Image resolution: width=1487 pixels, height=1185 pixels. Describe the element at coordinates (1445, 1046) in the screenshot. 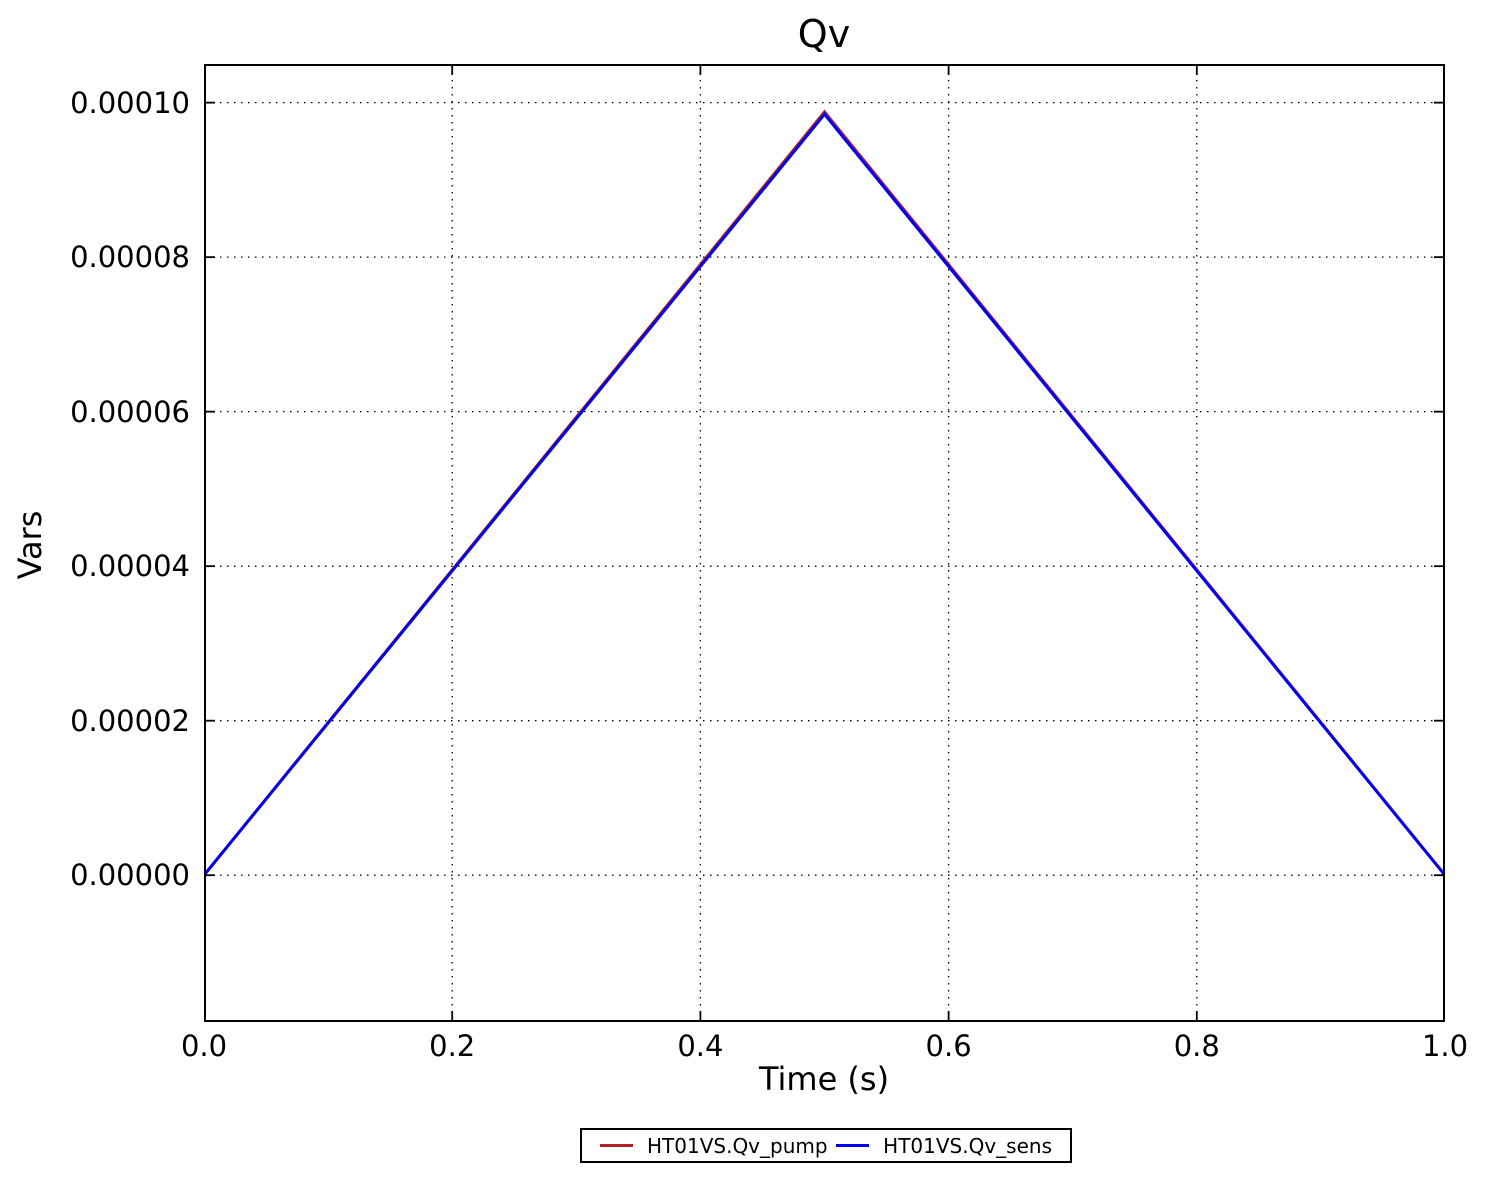

I see `x-tick-label: 1.0` at that location.